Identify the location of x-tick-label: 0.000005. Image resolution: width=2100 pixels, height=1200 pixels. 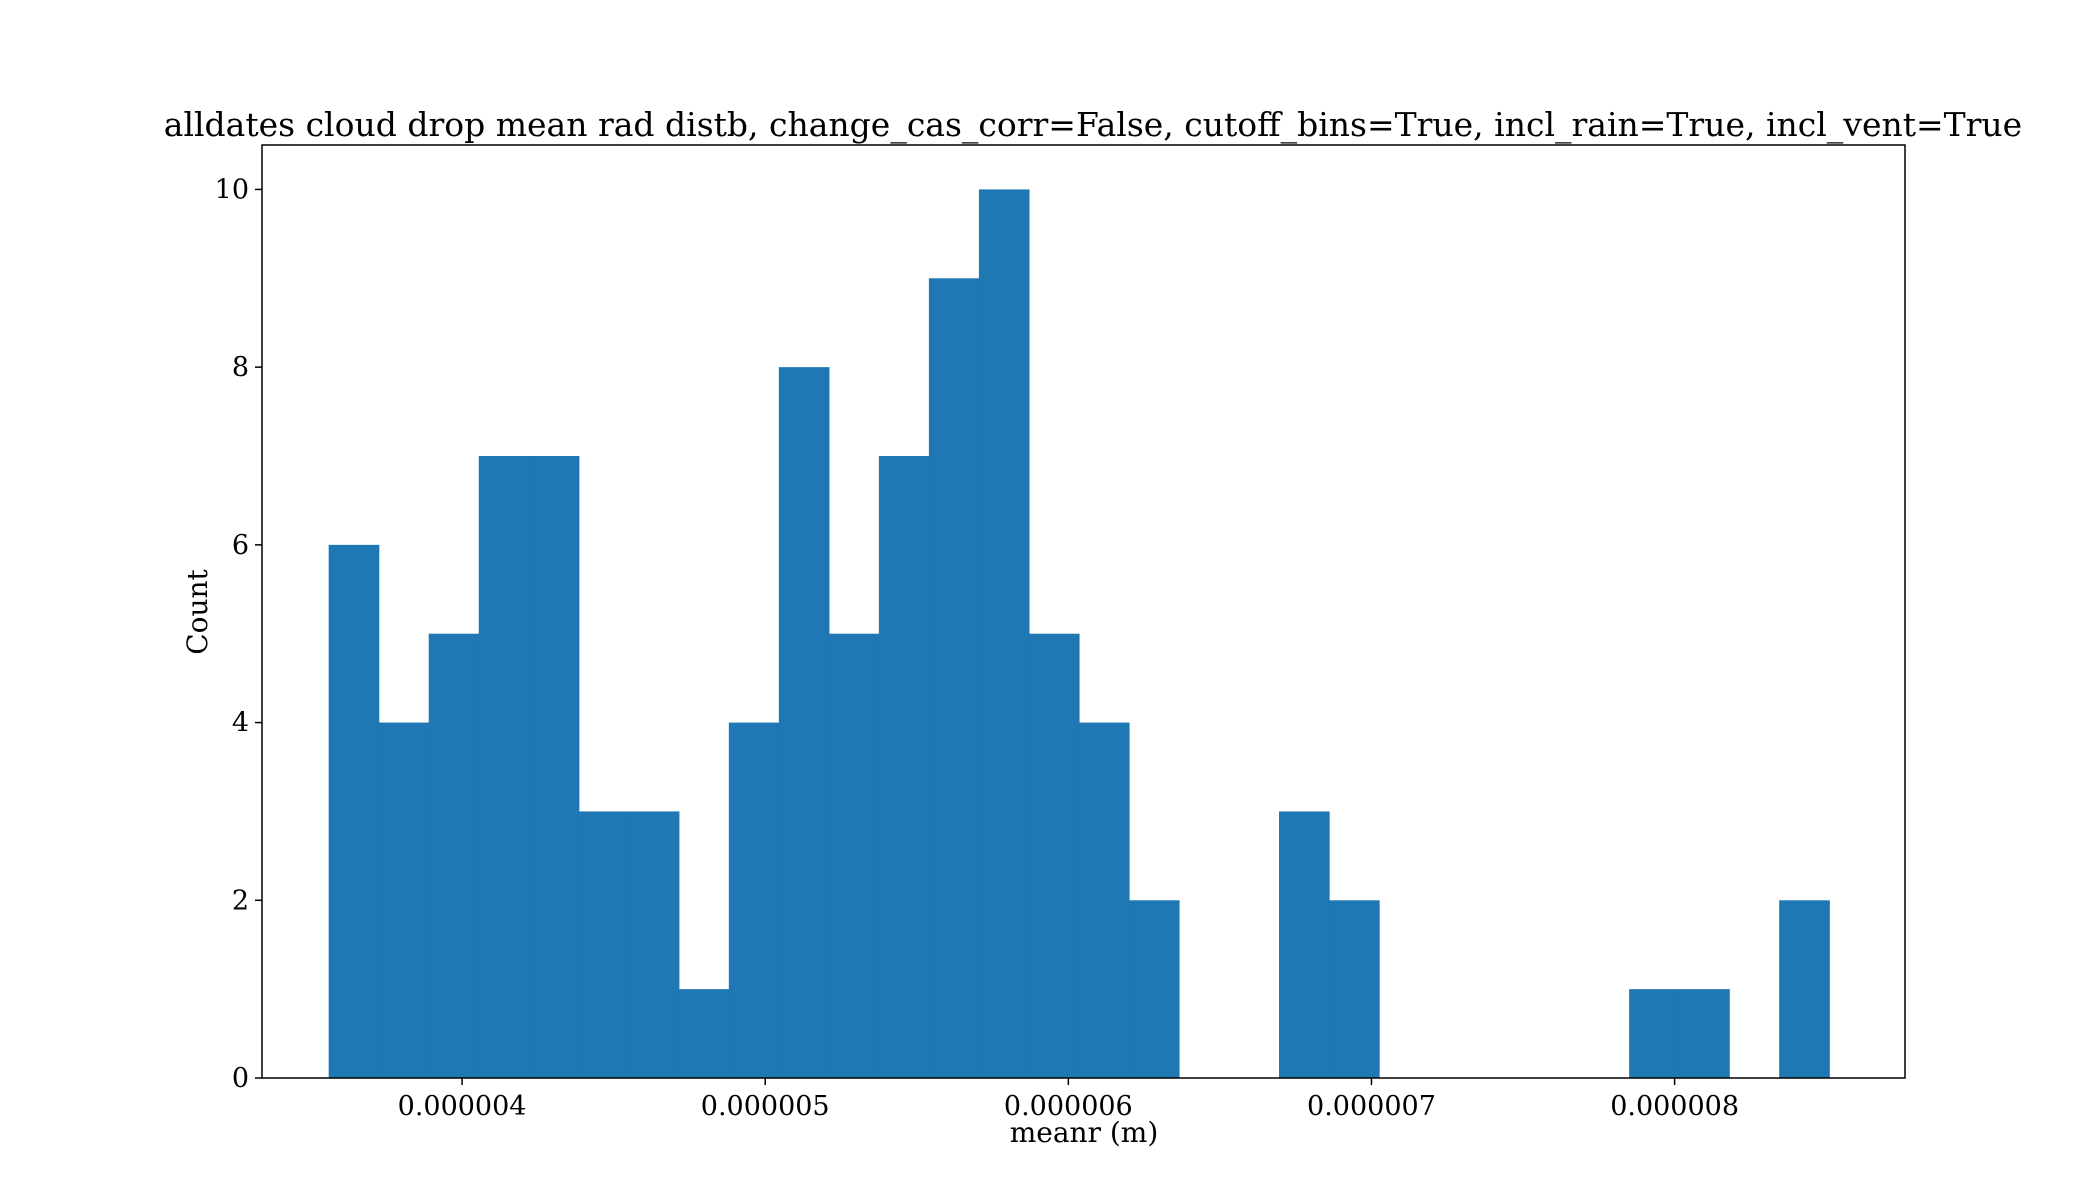
(765, 1106).